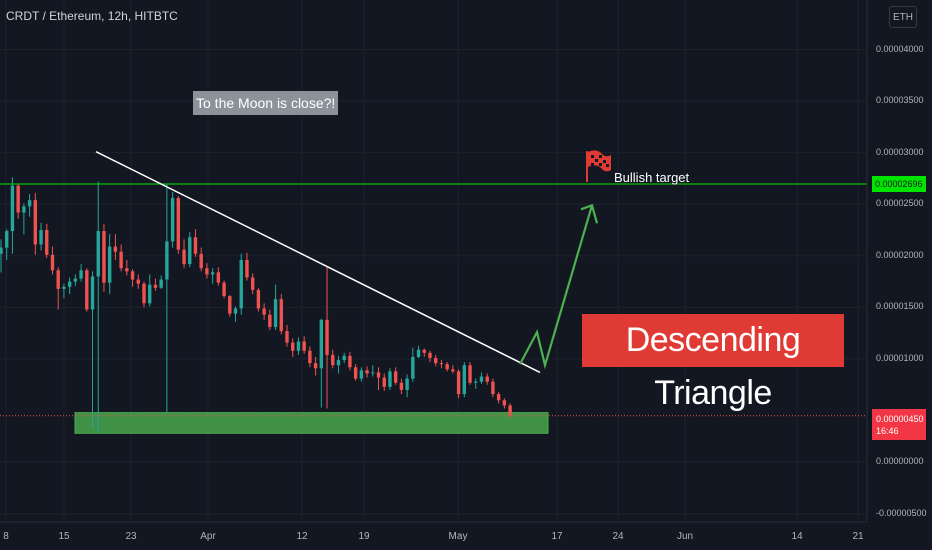 The height and width of the screenshot is (550, 932). Describe the element at coordinates (900, 358) in the screenshot. I see `price-tick-label: 0.00001000` at that location.